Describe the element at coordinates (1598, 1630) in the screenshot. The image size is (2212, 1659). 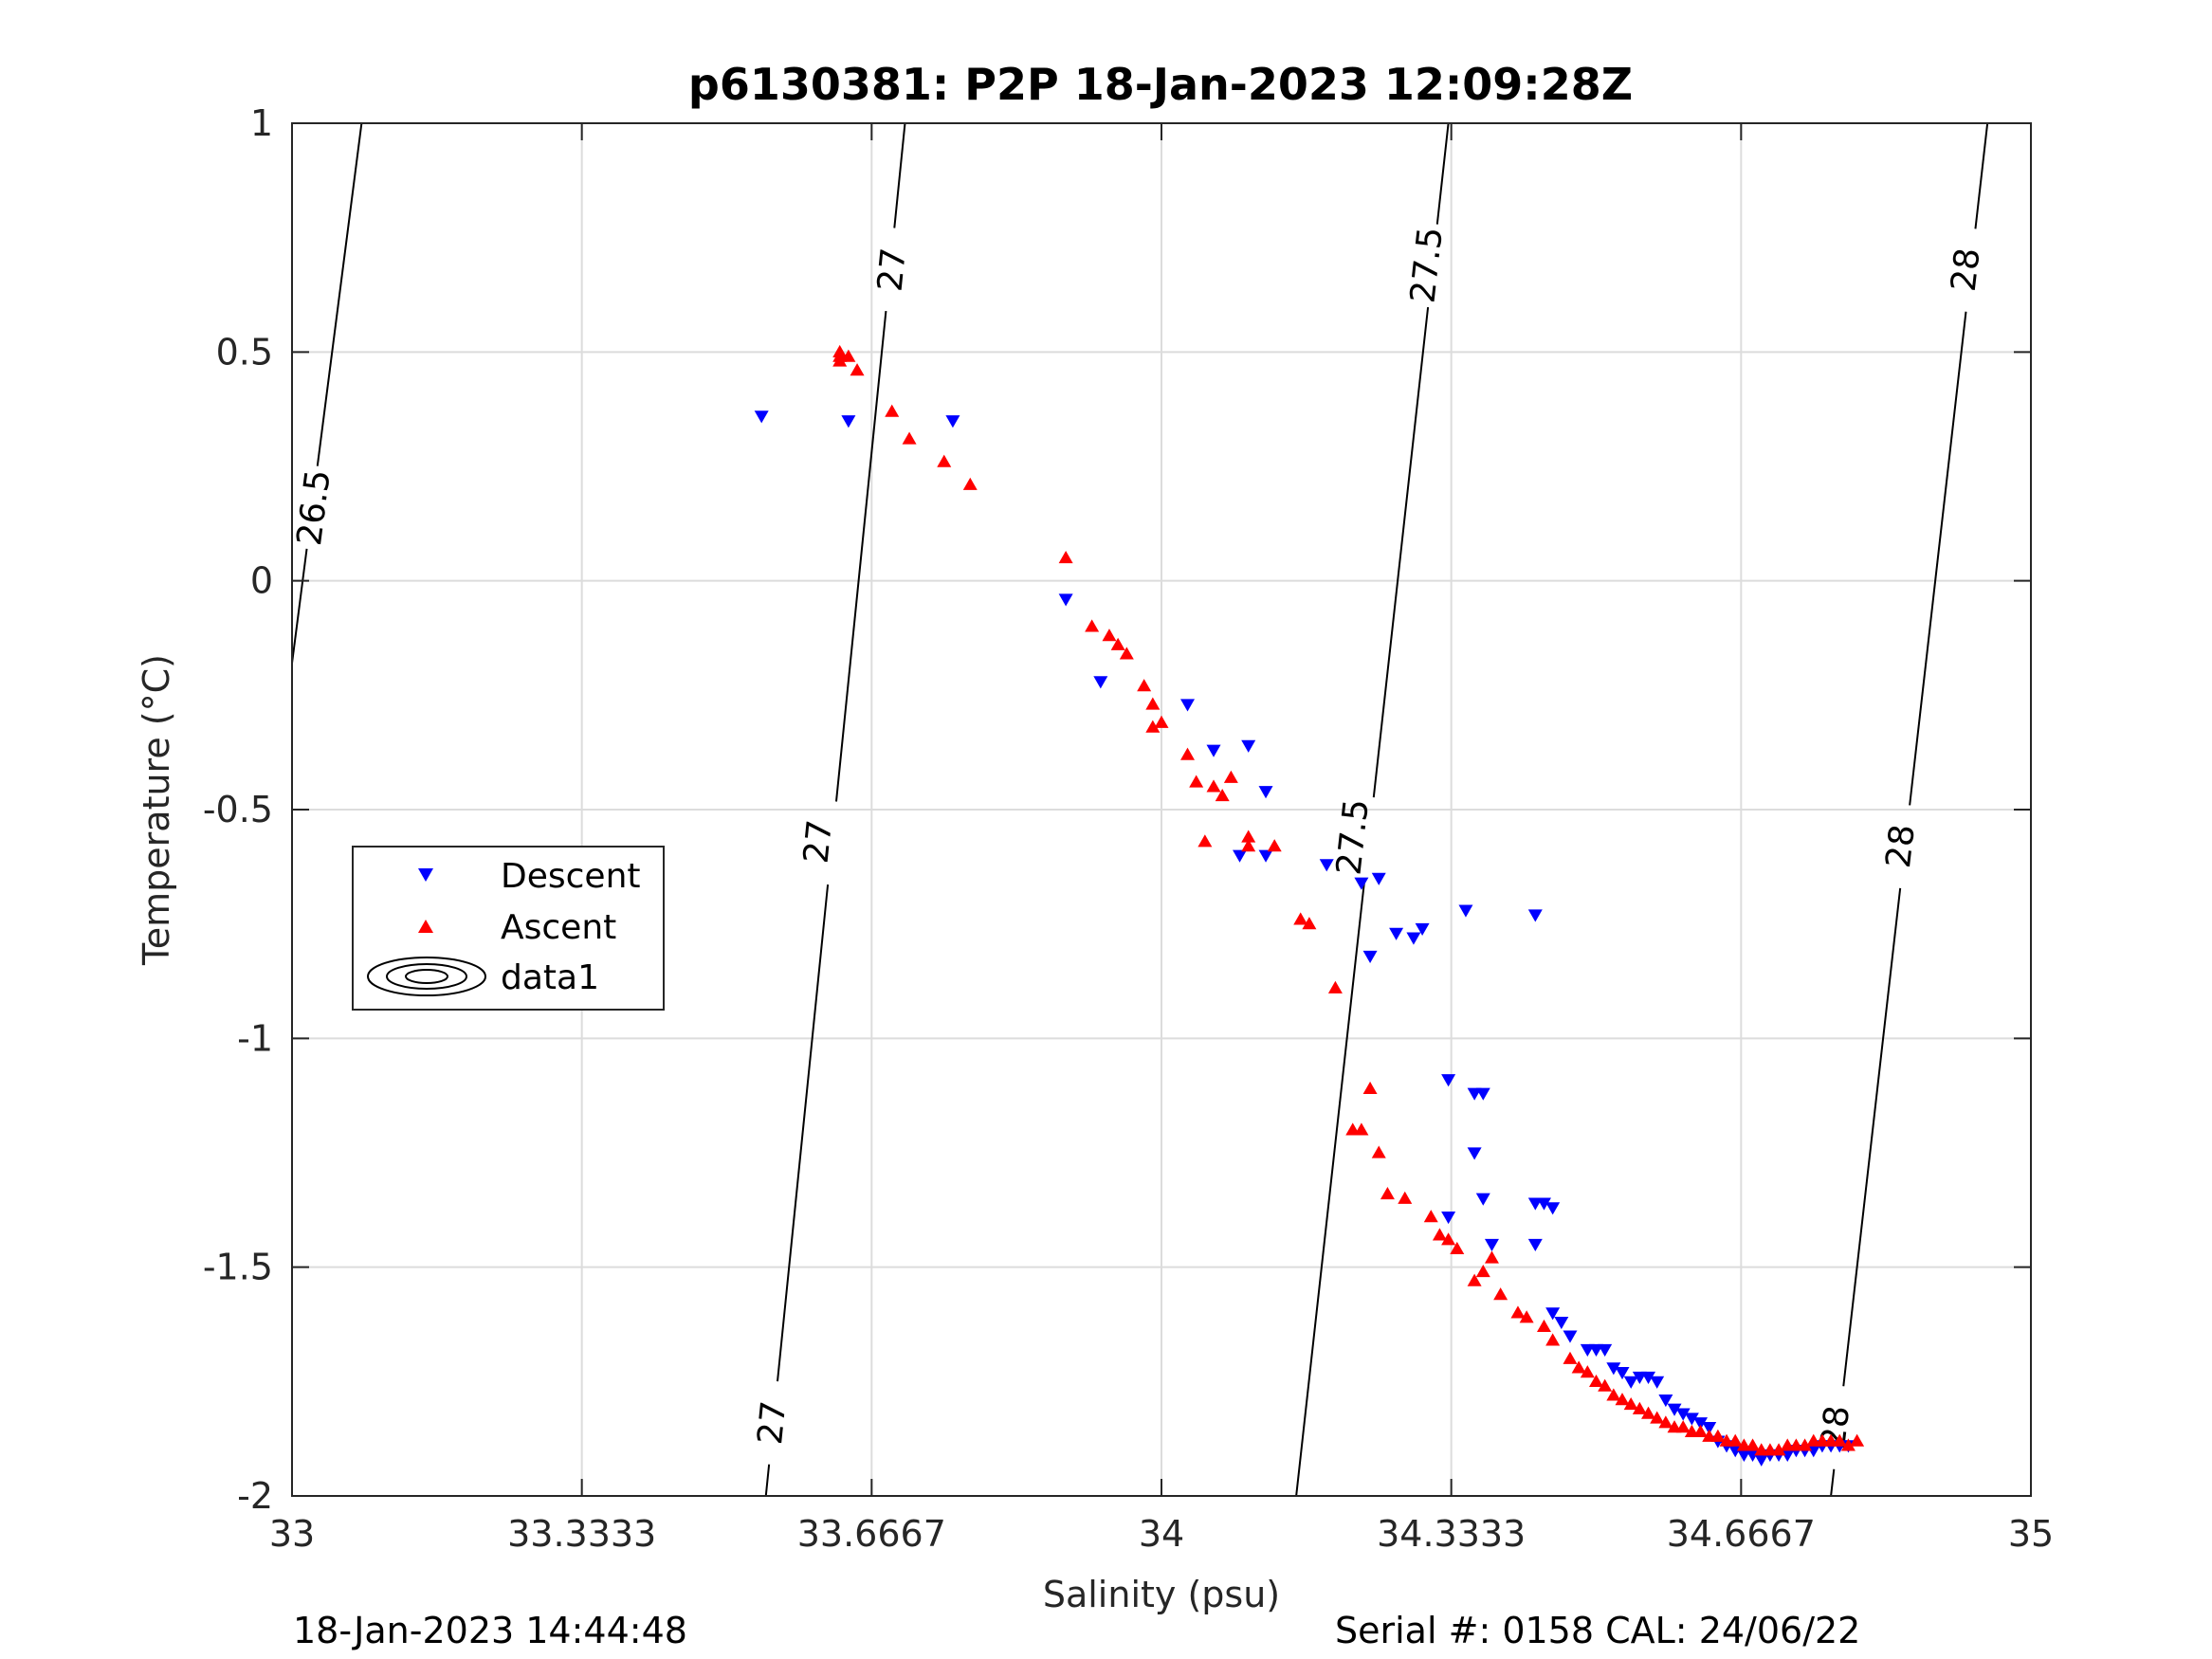
I see `footer-serial-cal: Serial #: 0158 CAL: 24/06/22` at that location.